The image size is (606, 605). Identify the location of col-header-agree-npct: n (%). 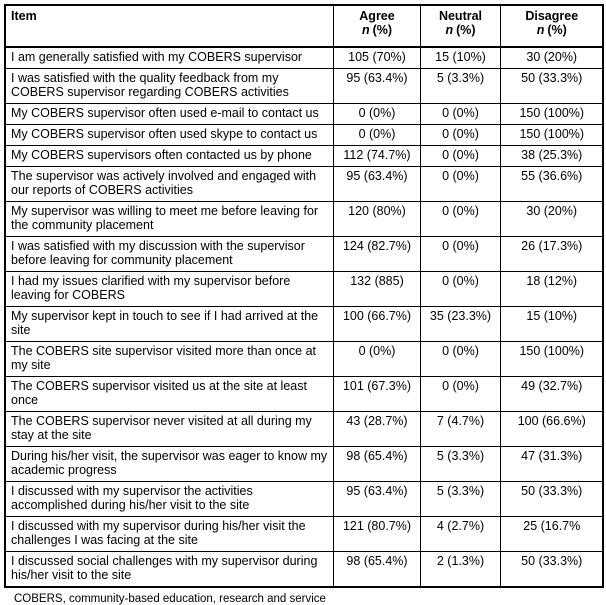
(377, 30).